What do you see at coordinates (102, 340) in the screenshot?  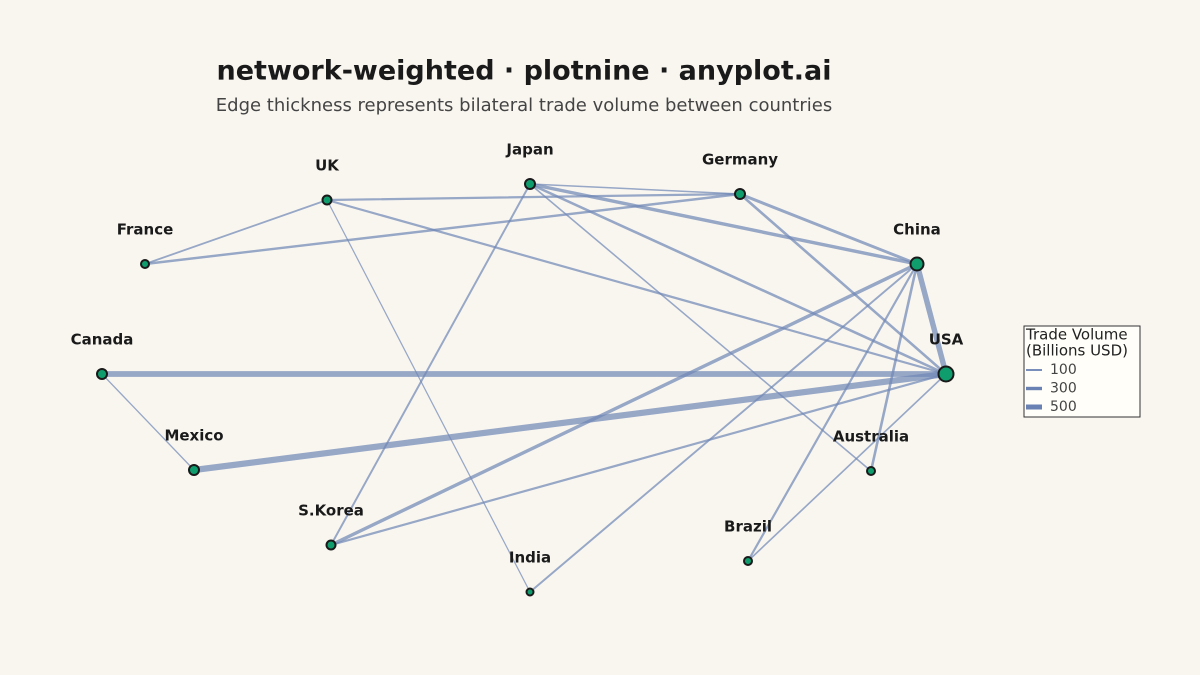 I see `node-label: Canada` at bounding box center [102, 340].